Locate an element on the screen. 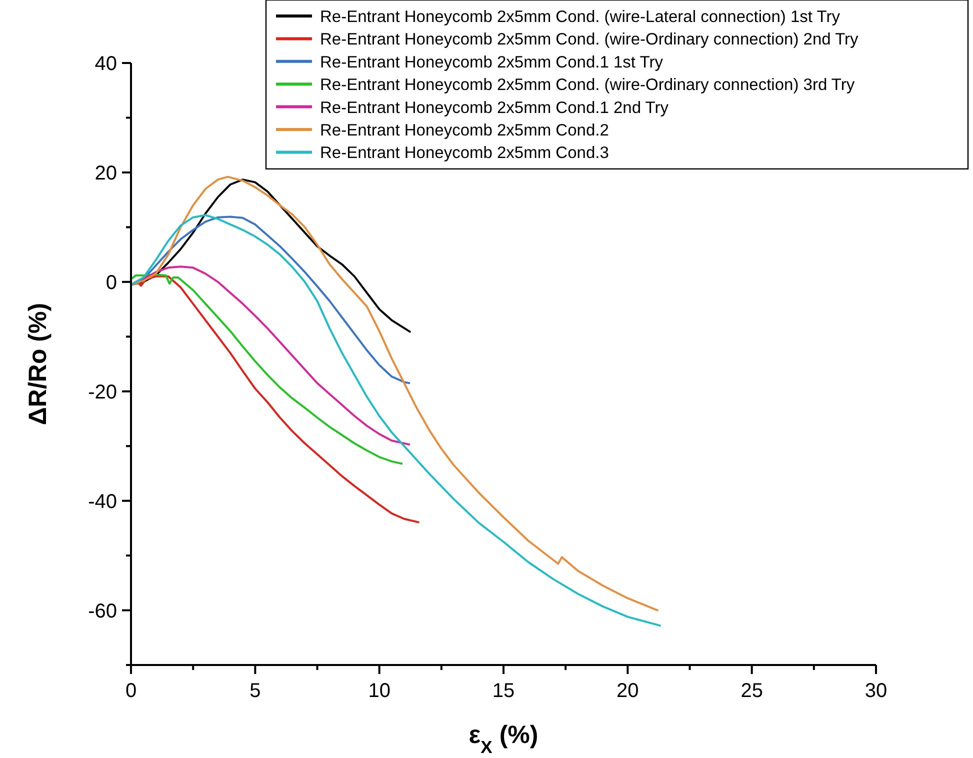 The image size is (973, 758). x-tick-label: 20 is located at coordinates (627, 691).